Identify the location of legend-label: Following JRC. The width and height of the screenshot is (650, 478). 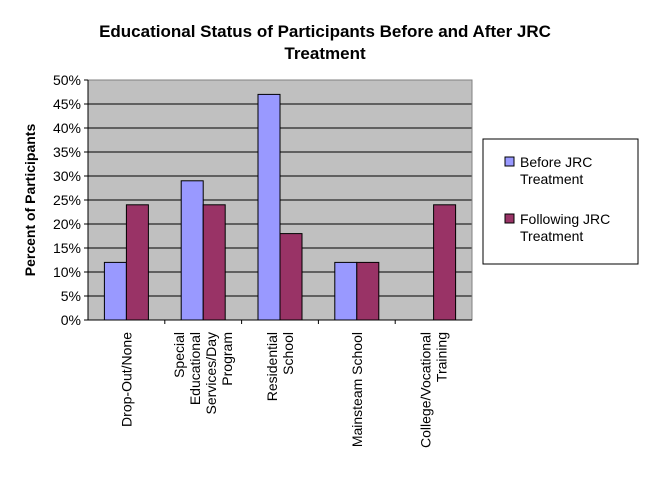
(565, 219).